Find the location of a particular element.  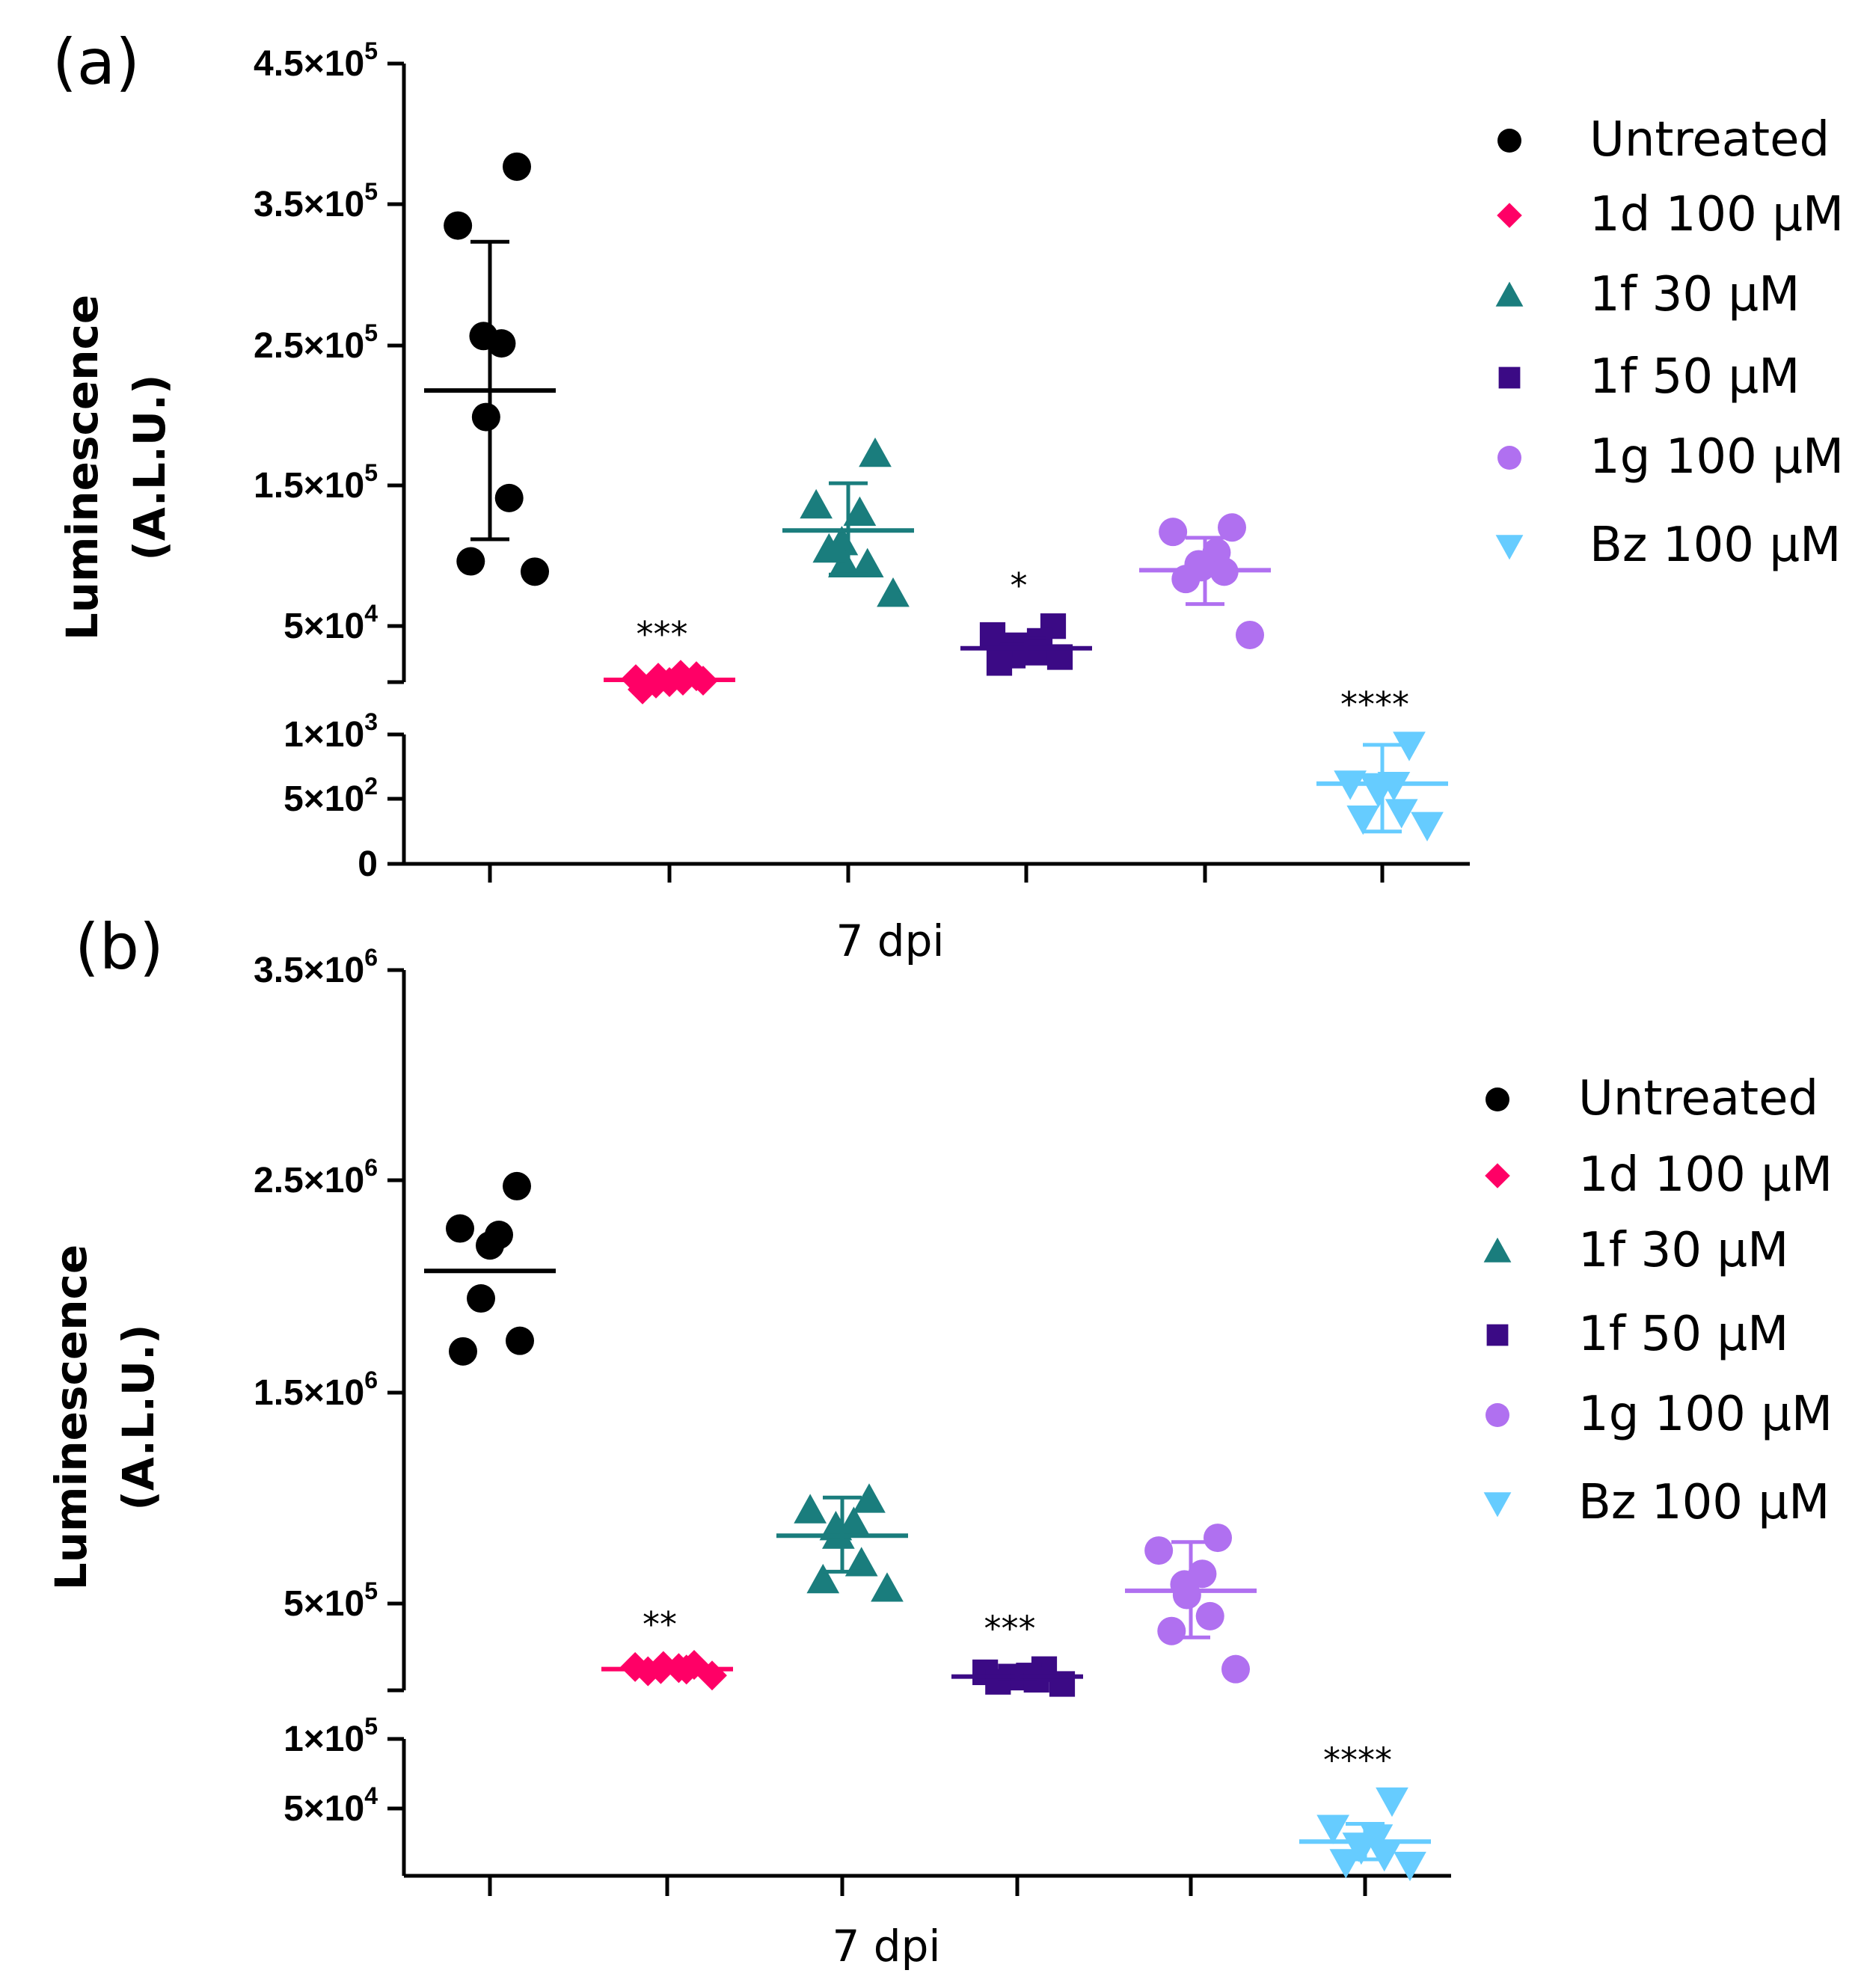

series-group: * is located at coordinates (1026, 620).